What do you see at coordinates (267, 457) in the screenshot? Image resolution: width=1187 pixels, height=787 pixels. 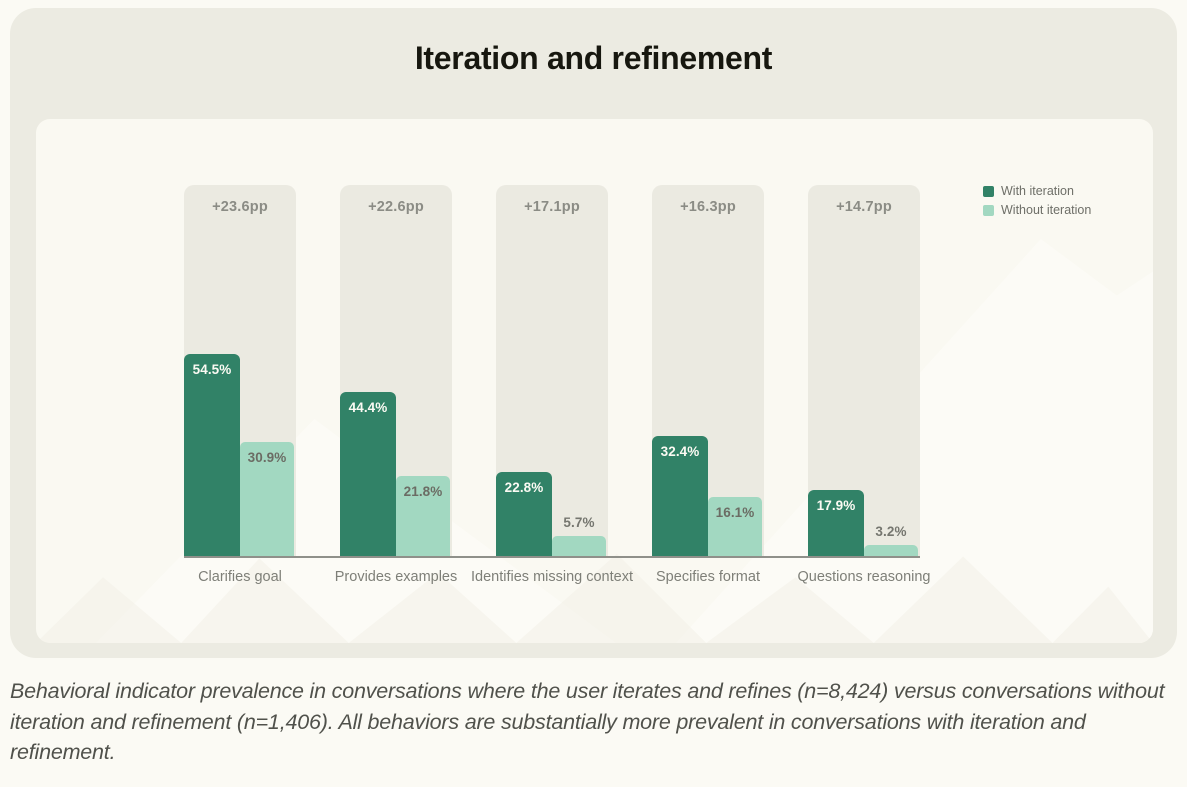 I see `bar-value-label: 30.9%` at bounding box center [267, 457].